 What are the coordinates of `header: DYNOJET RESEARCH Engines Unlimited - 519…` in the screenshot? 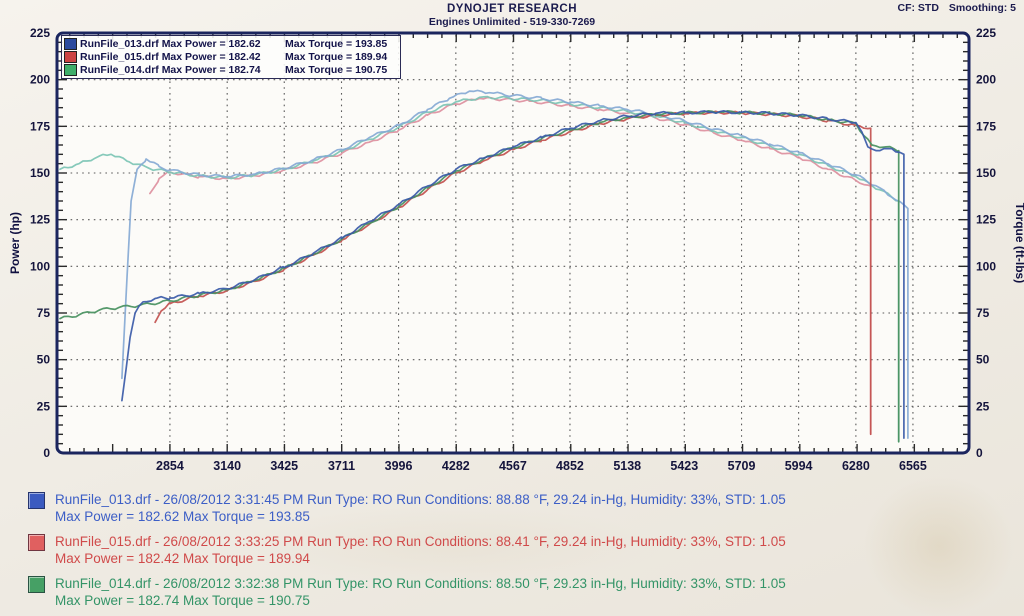 It's located at (512, 15).